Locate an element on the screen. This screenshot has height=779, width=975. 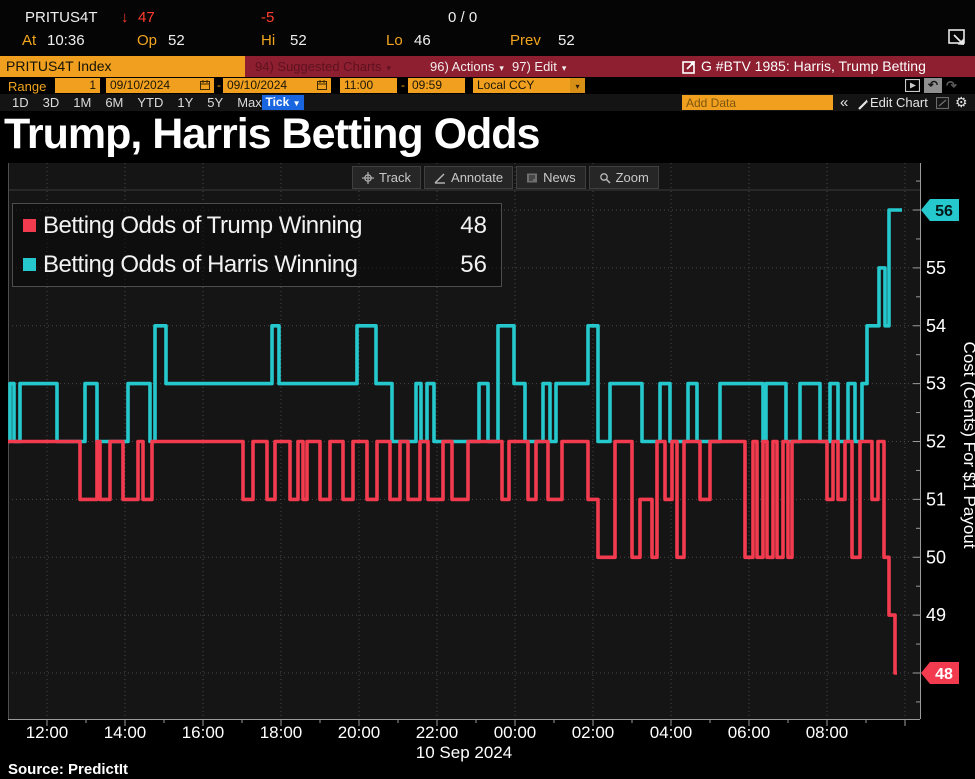
zoom-icon is located at coordinates (605, 178).